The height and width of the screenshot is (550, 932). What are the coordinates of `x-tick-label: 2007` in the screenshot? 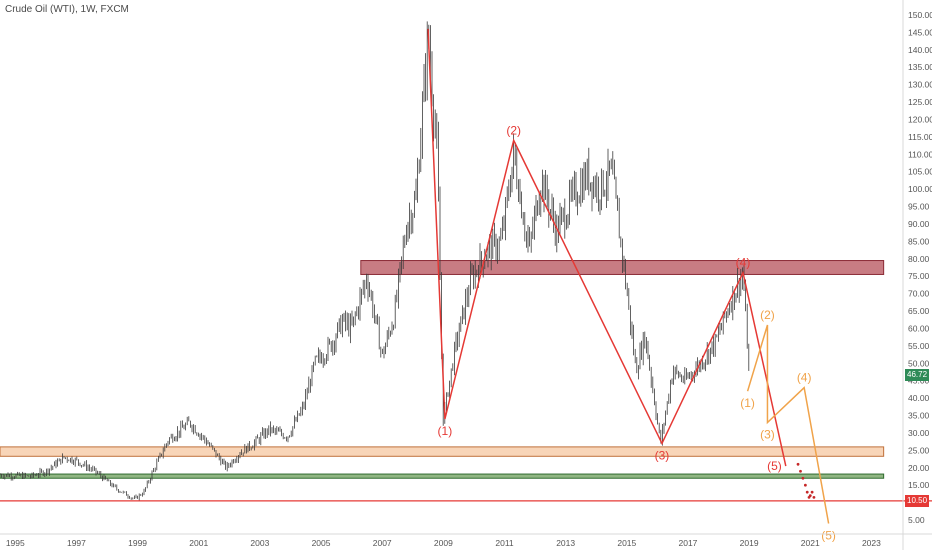 It's located at (382, 543).